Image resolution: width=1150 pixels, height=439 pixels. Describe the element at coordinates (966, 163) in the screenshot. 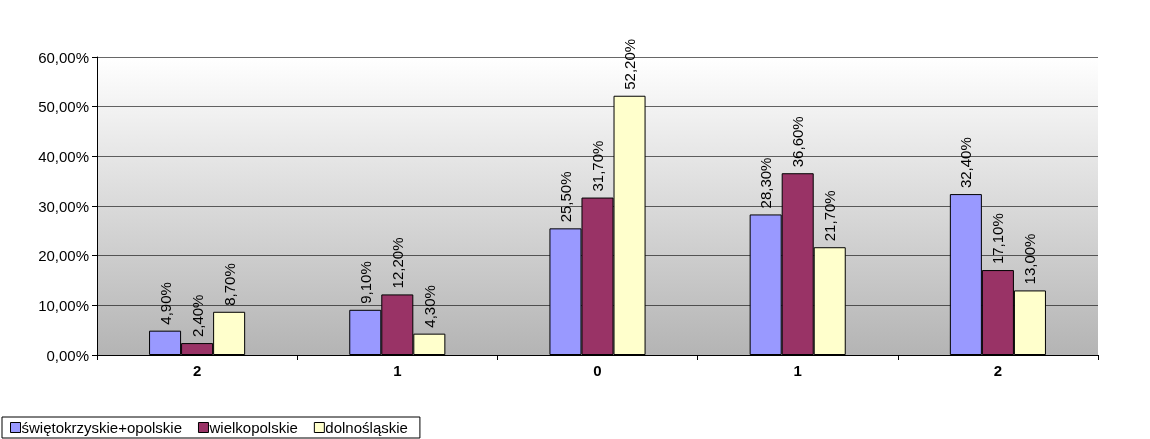

I see `data-label: 32,40%` at that location.